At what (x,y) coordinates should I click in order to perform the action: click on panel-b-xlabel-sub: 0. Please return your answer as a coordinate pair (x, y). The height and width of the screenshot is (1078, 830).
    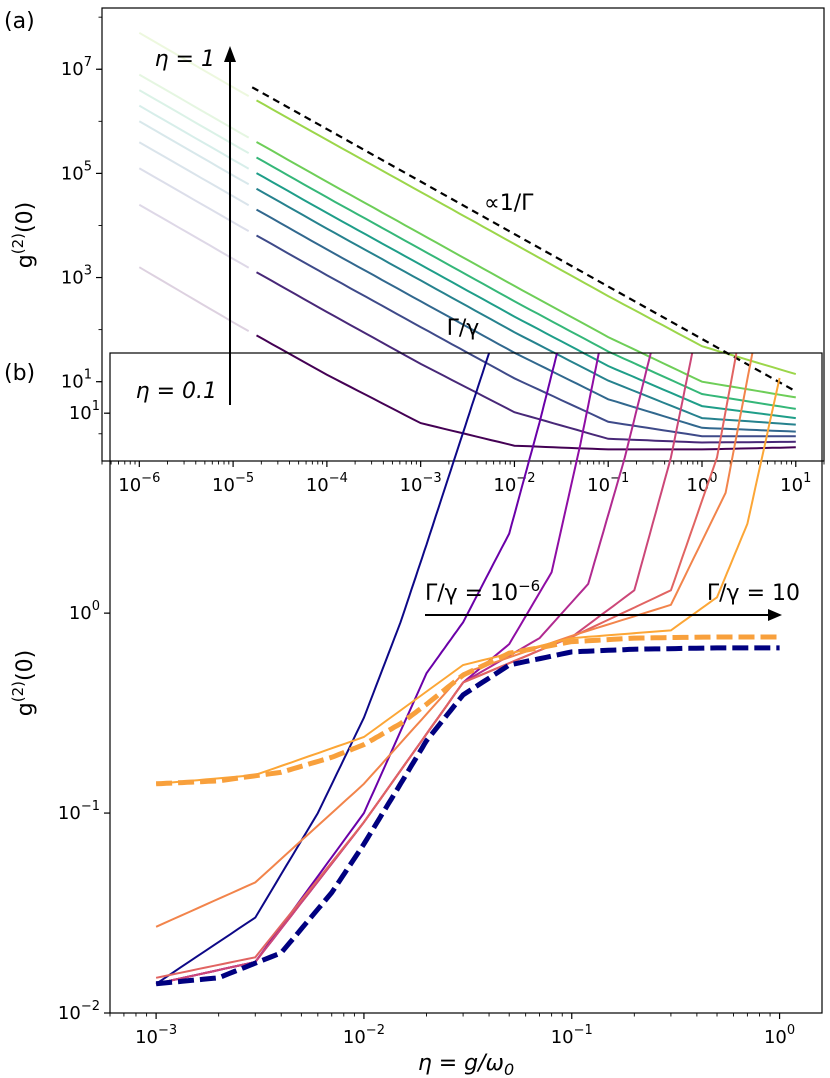
    Looking at the image, I should click on (509, 1069).